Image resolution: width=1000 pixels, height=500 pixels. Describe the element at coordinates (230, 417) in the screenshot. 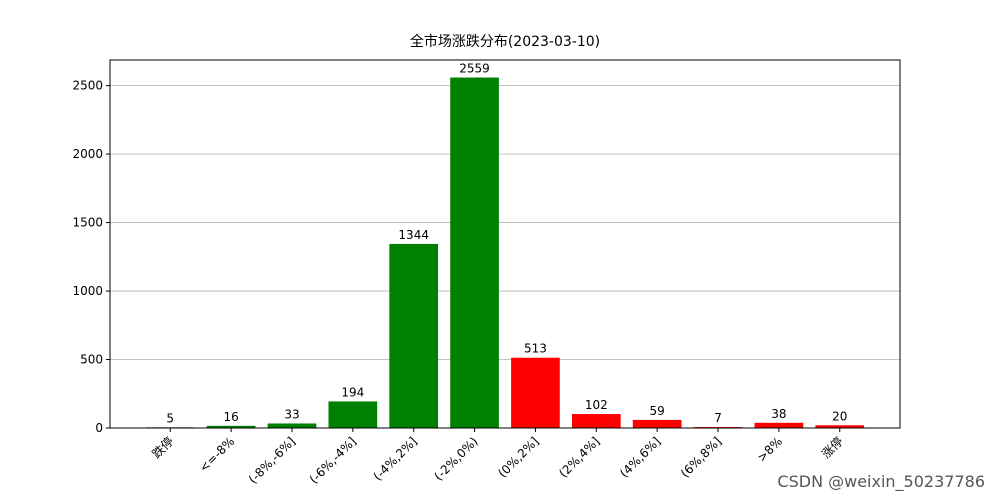

I see `value-label: 16` at that location.